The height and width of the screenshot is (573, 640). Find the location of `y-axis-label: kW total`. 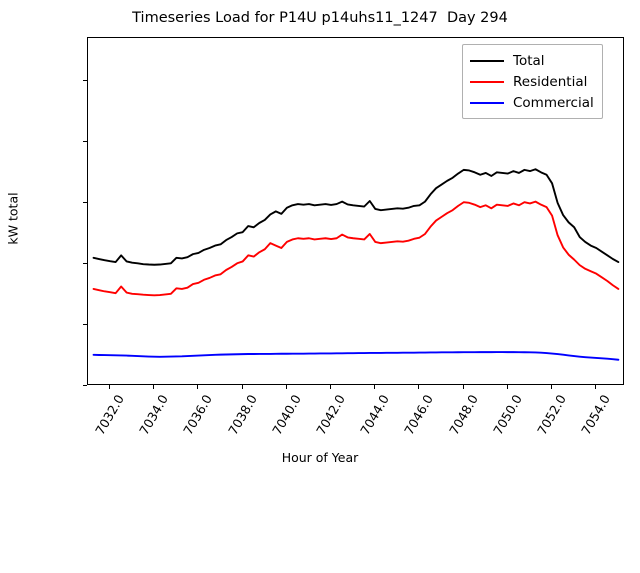

y-axis-label: kW total is located at coordinates (13, 218).